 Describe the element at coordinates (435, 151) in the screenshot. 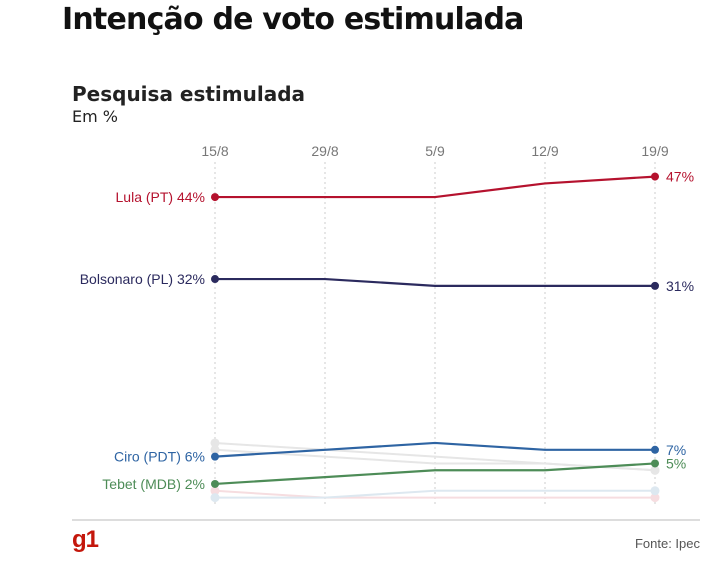

I see `x-tick-label: 5/9` at that location.